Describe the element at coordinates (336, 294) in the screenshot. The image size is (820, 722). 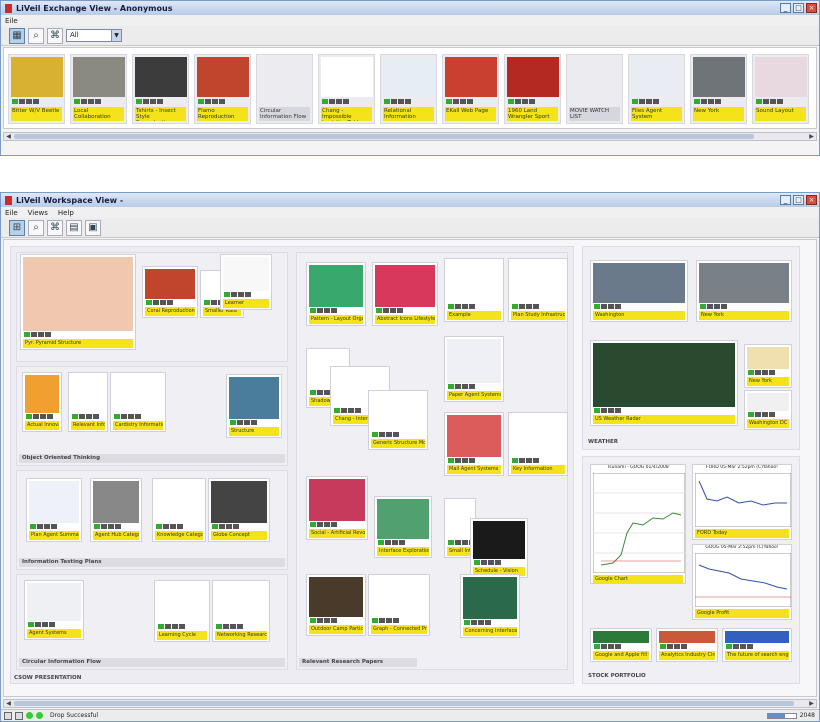
I see `workspace-item-pattern: Pattern - Layout Organization Tree` at that location.